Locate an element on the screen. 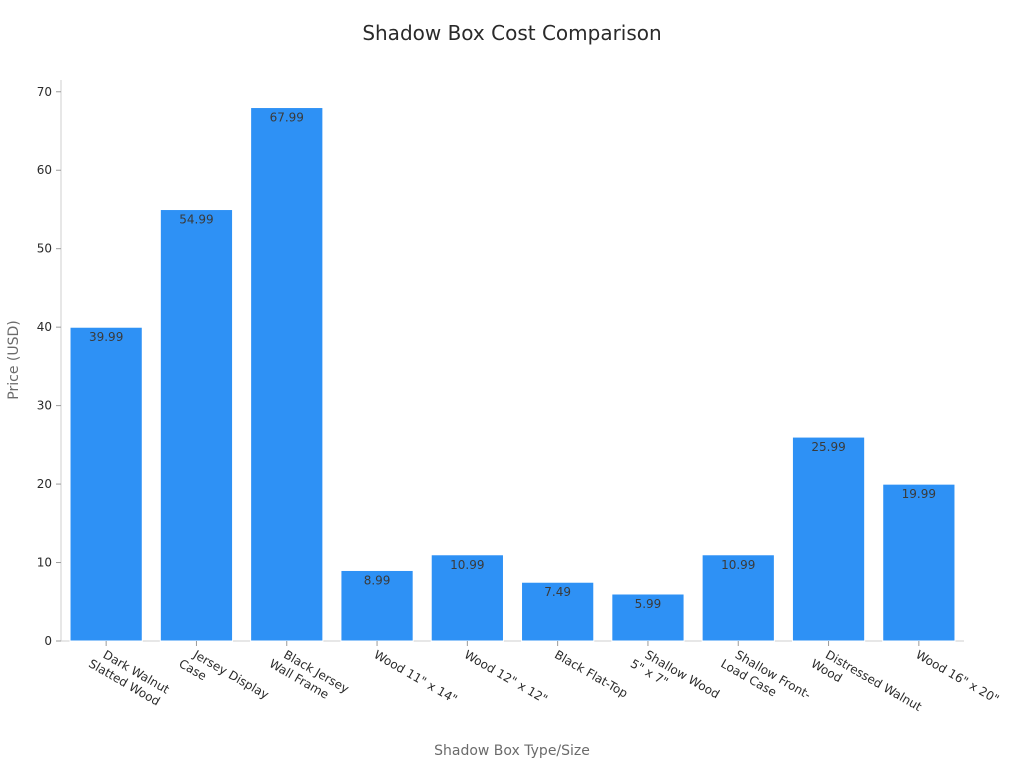 The image size is (1024, 772). x-tick-label: Shallow Front-Load Case is located at coordinates (765, 679).